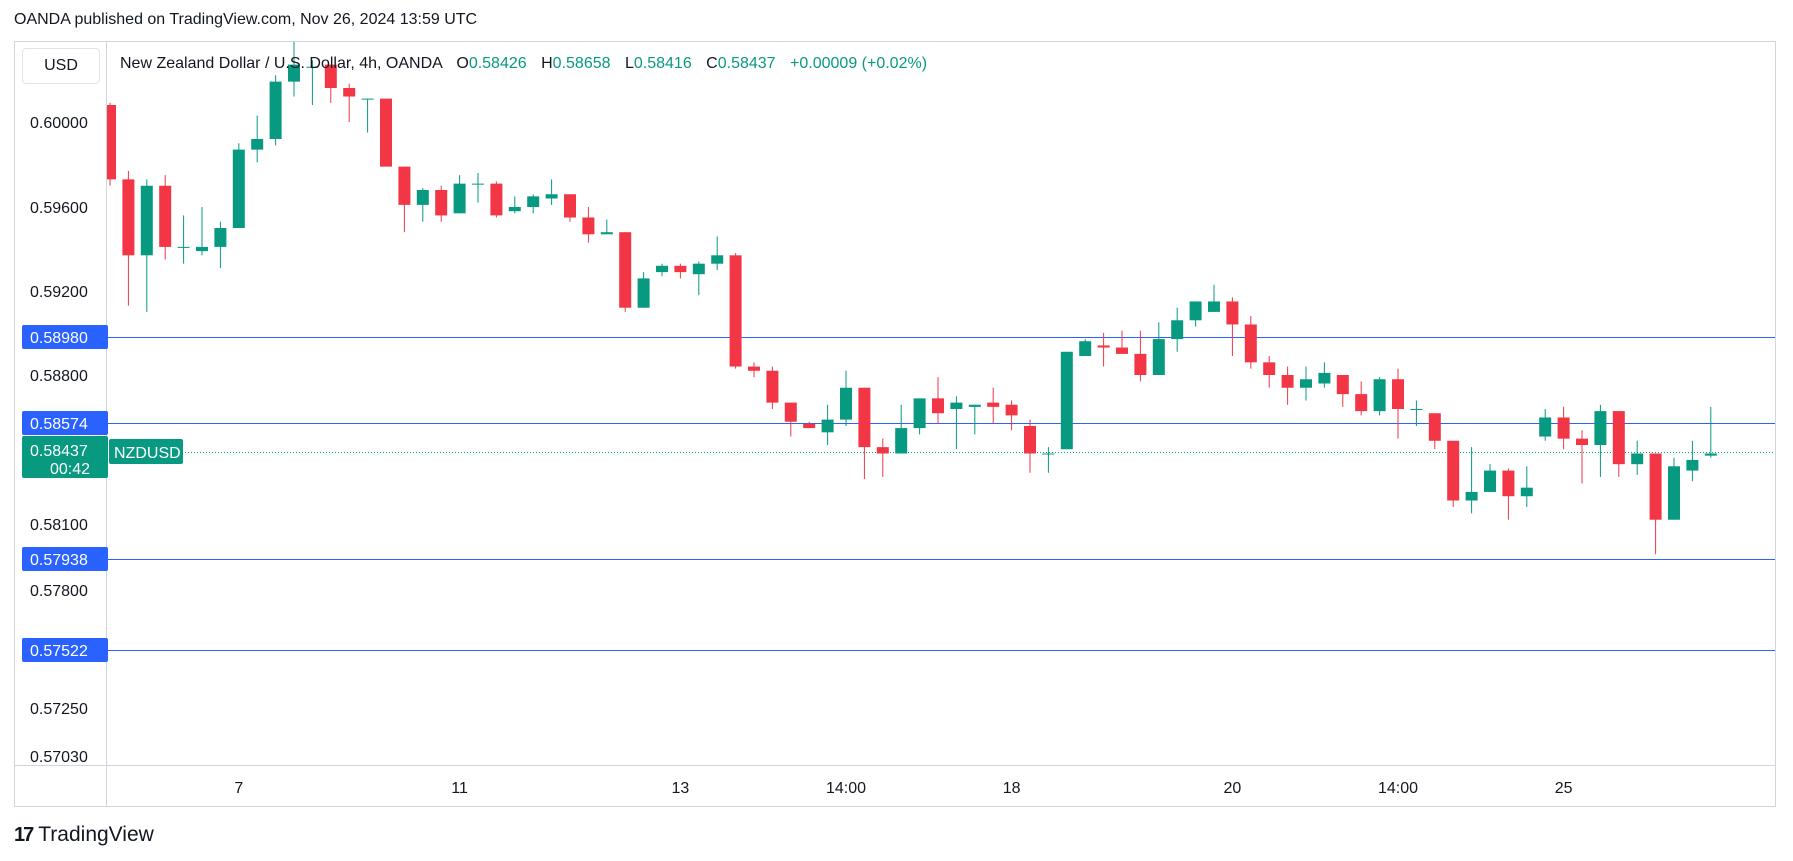 The width and height of the screenshot is (1793, 861). I want to click on time-tick-label: 14:00, so click(1398, 788).